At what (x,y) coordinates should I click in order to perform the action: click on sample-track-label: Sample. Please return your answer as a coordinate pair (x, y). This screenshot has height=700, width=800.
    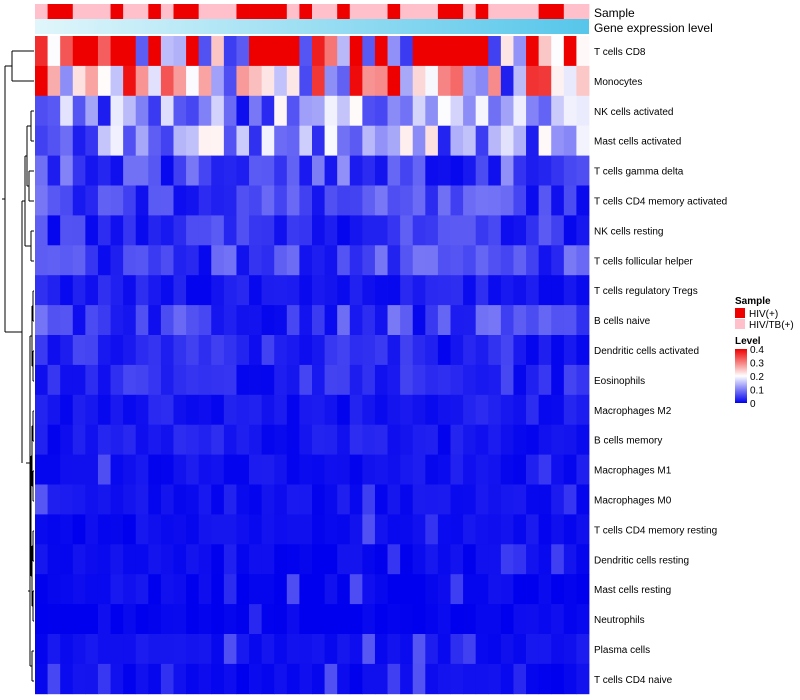
    Looking at the image, I should click on (614, 13).